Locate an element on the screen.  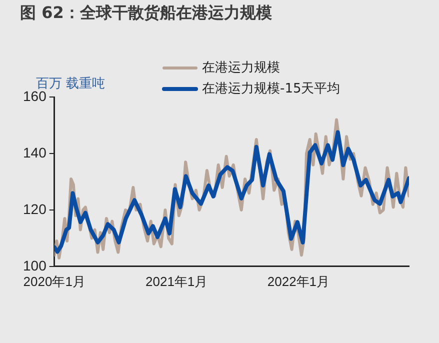
x-tick-label: 2020年1月 is located at coordinates (54, 281).